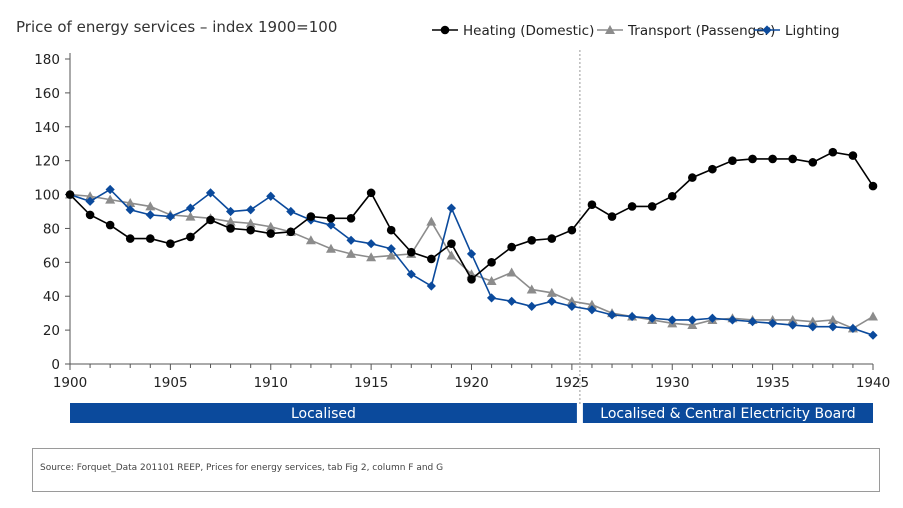 The image size is (903, 508). Describe the element at coordinates (51, 331) in the screenshot. I see `y-tick-label: 20` at that location.